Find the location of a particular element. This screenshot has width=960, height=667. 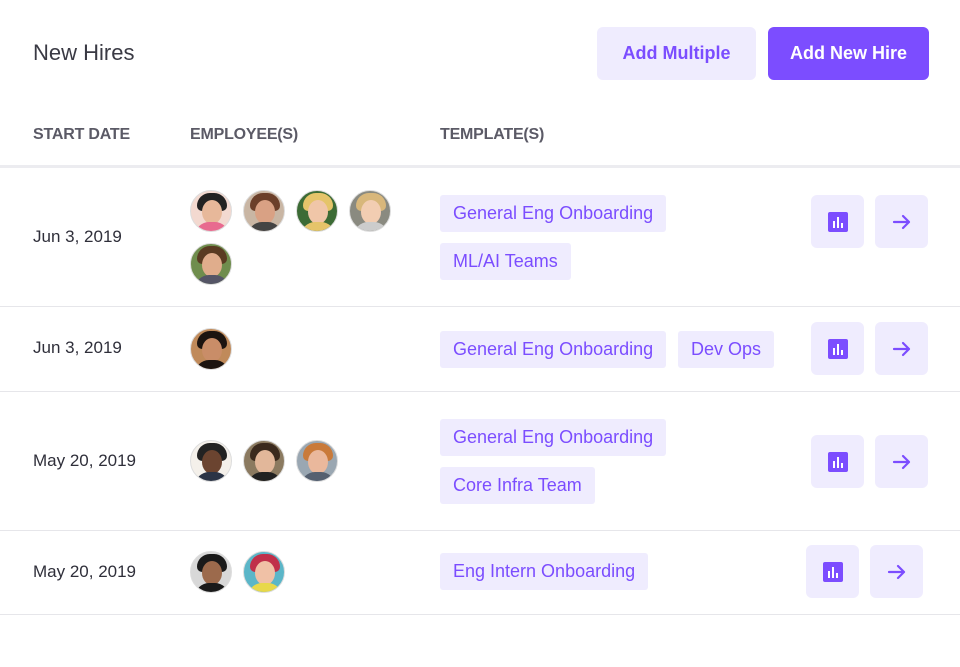

template-tag: ML/AI Teams is located at coordinates (505, 261).